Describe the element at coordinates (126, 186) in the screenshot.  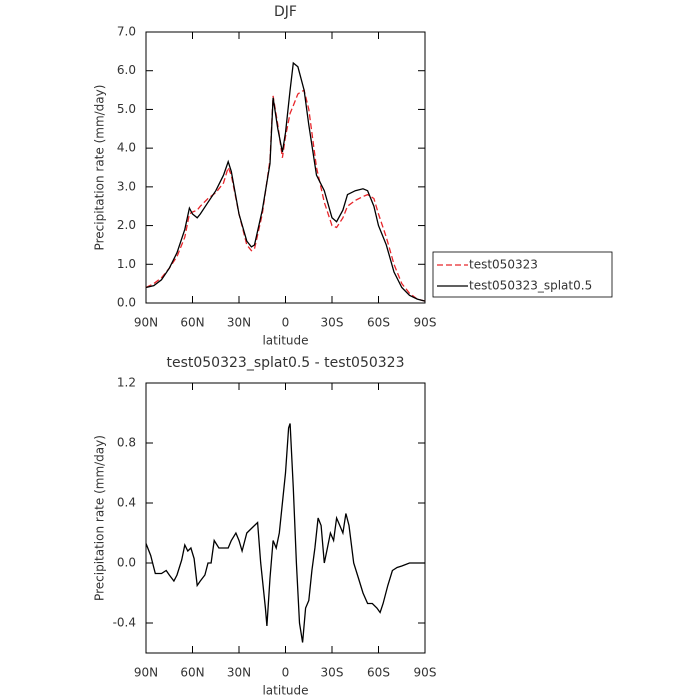
I see `y-tick-label: 3.0` at that location.